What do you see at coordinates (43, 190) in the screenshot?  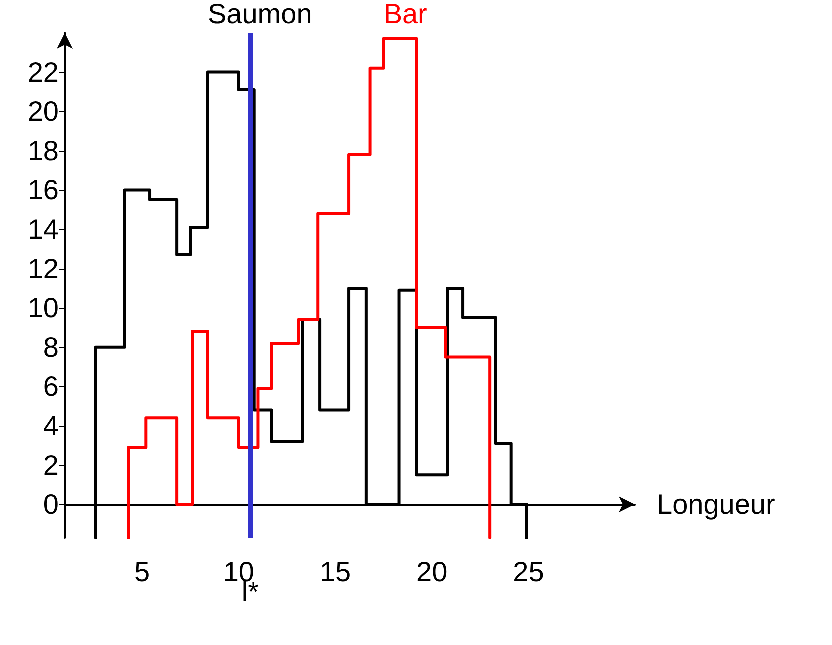 I see `y-tick-label: 16` at bounding box center [43, 190].